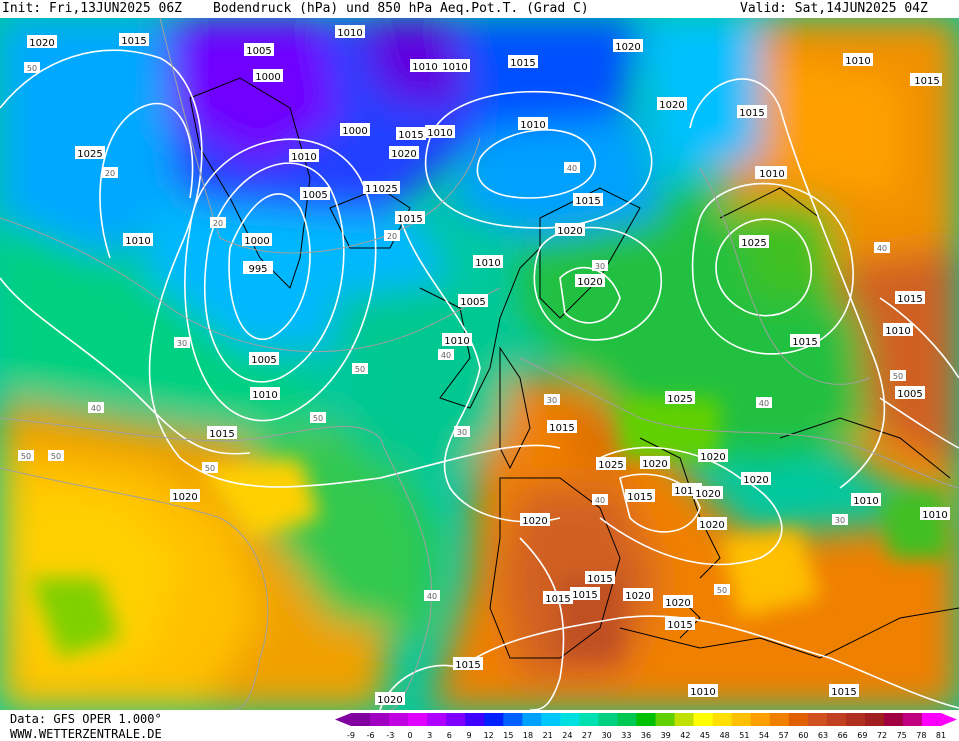  What do you see at coordinates (86, 734) in the screenshot?
I see `site-name: WWW.WETTERZENTRALE.DE` at bounding box center [86, 734].